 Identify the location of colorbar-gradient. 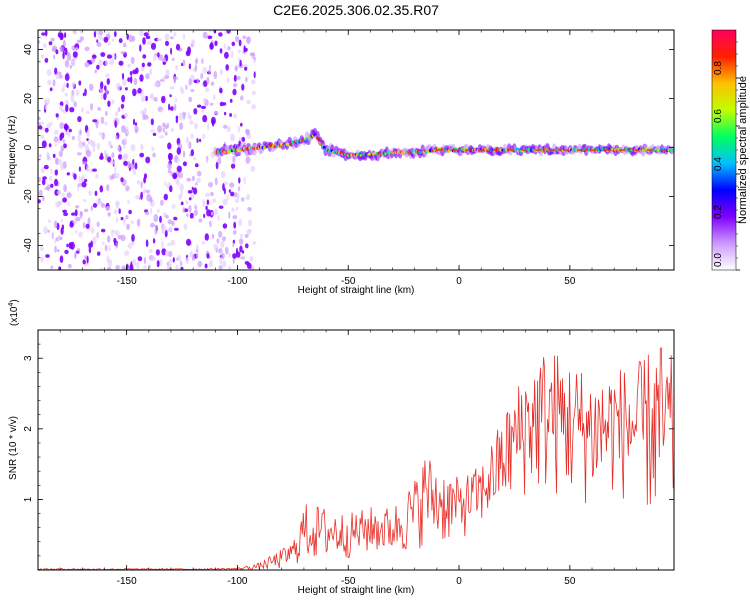
(724, 150).